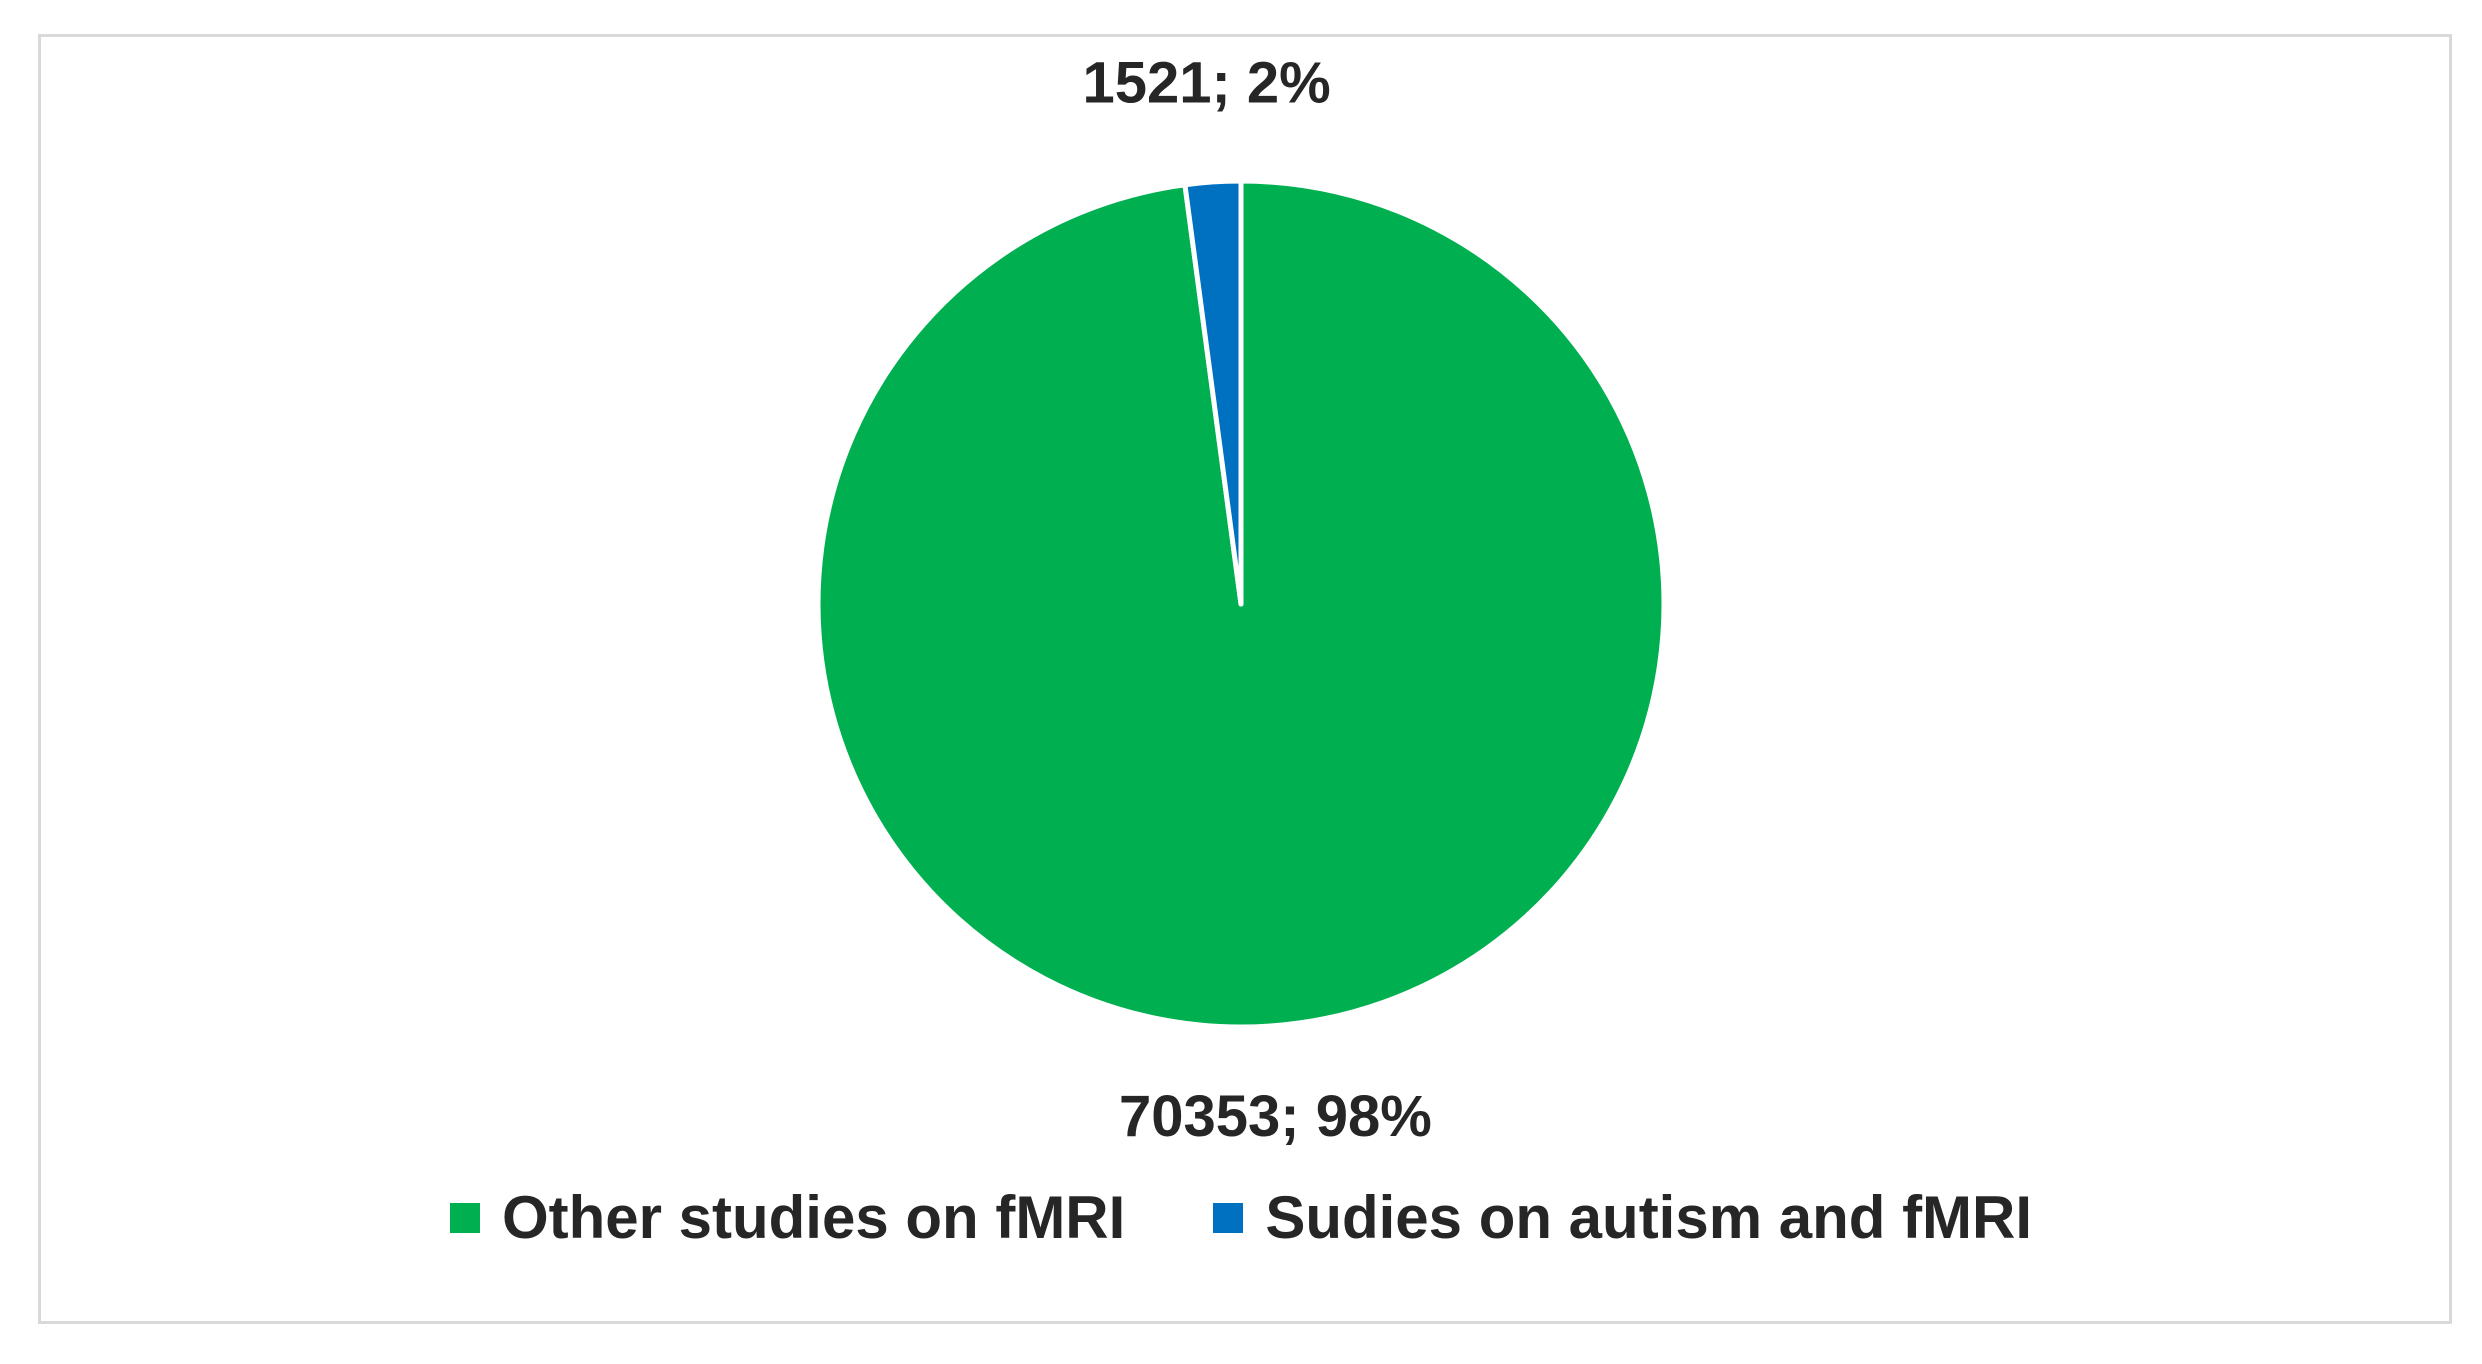 Image resolution: width=2482 pixels, height=1364 pixels. Describe the element at coordinates (1256, 599) in the screenshot. I see `data-labels: 70353; 98% 1521; 2%` at that location.